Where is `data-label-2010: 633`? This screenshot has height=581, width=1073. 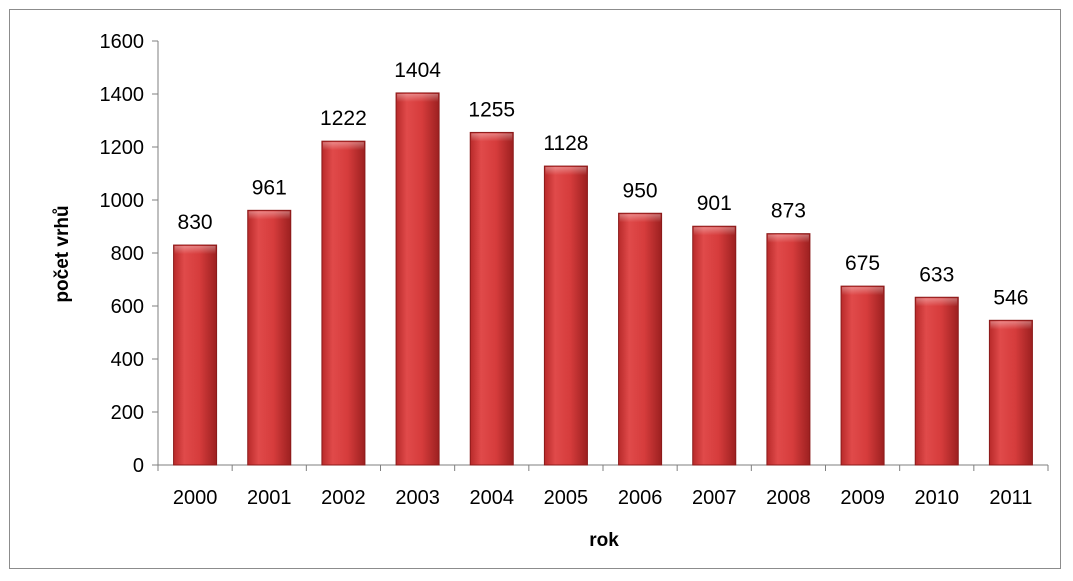
data-label-2010: 633 is located at coordinates (936, 274).